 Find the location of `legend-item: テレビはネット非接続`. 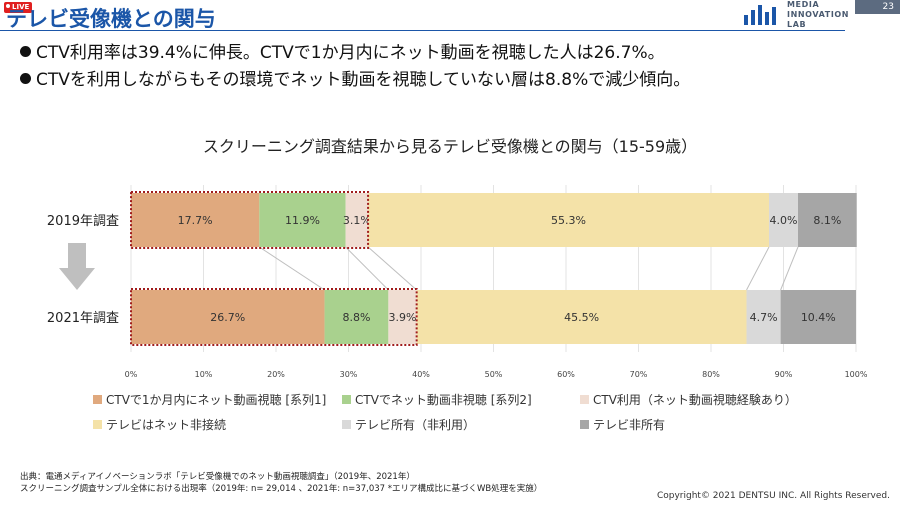

legend-item: テレビはネット非接続 is located at coordinates (159, 424).